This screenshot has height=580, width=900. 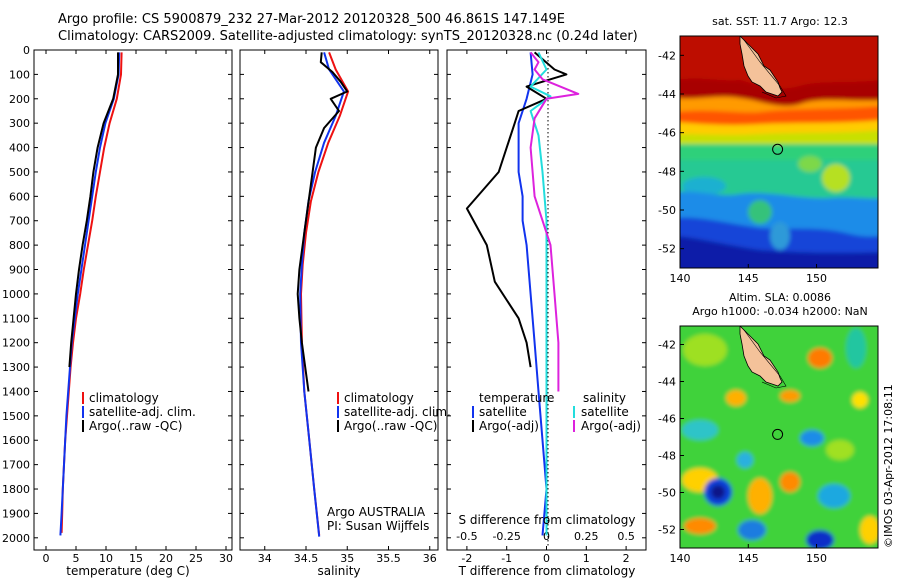 I want to click on x-tick-label: 34.5, so click(x=306, y=558).